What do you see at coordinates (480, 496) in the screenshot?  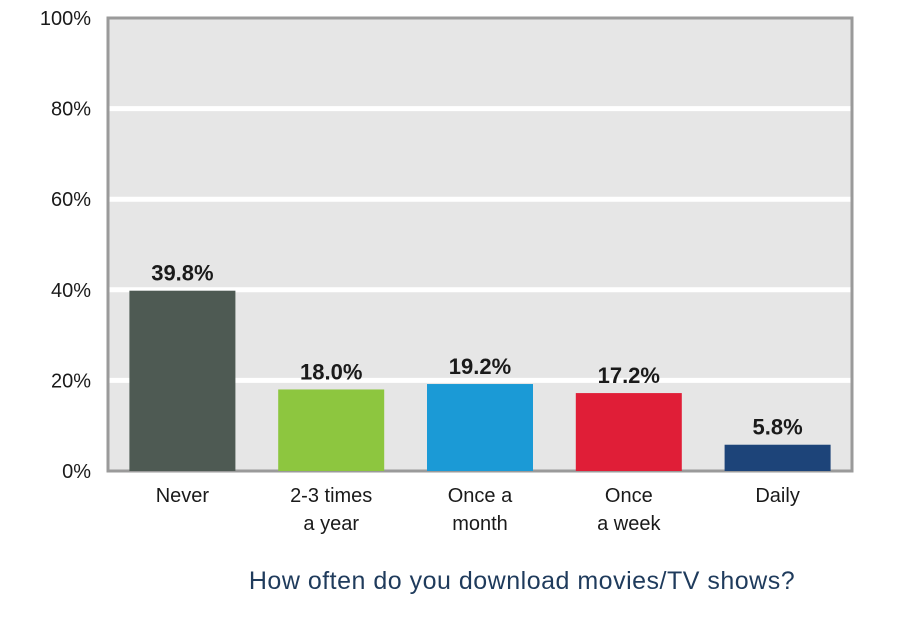 I see `x-tick-label-line: Once a` at bounding box center [480, 496].